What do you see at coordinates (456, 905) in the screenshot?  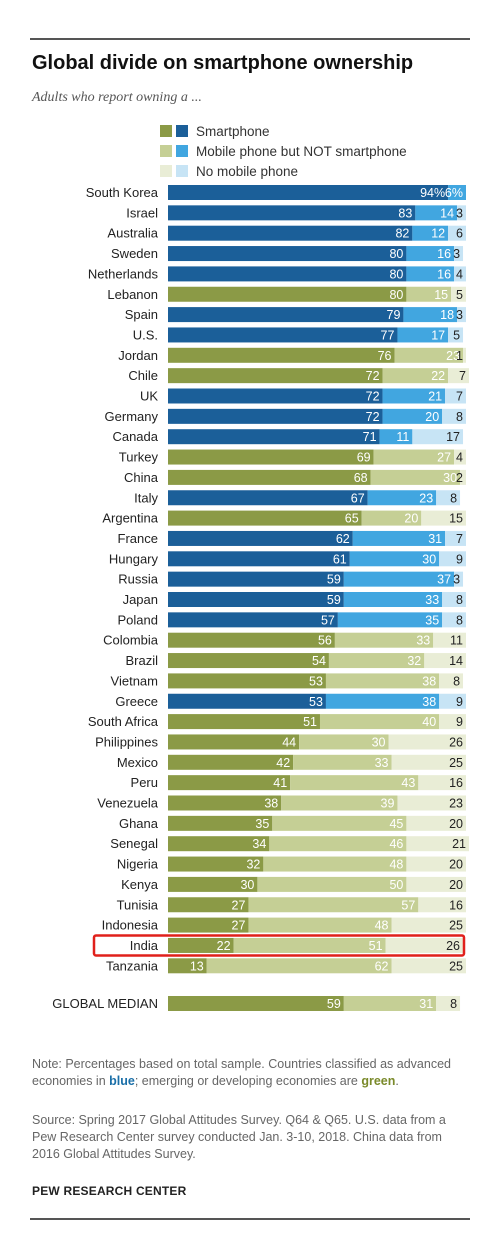 I see `data-label-tunisia-segment-3: 16` at bounding box center [456, 905].